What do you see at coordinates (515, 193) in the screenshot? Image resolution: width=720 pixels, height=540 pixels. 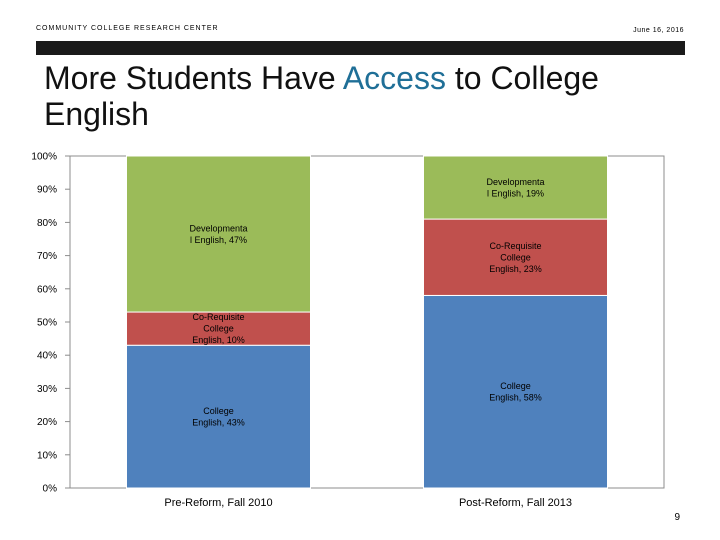 I see `data-label: l English, 19%` at bounding box center [515, 193].